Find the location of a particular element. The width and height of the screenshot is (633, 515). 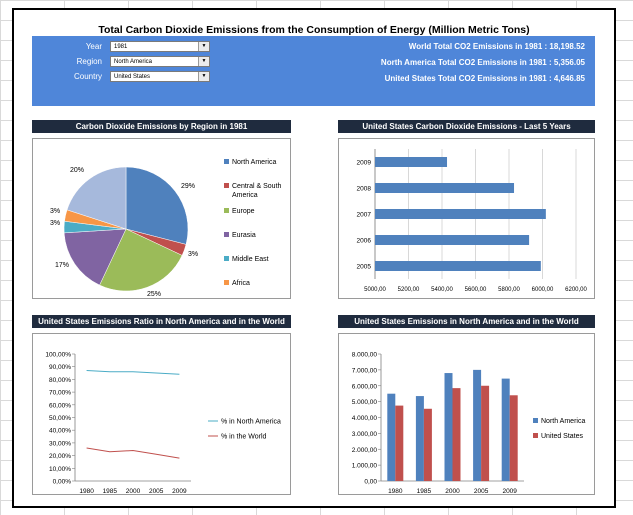

region-label: Region is located at coordinates (89, 61).